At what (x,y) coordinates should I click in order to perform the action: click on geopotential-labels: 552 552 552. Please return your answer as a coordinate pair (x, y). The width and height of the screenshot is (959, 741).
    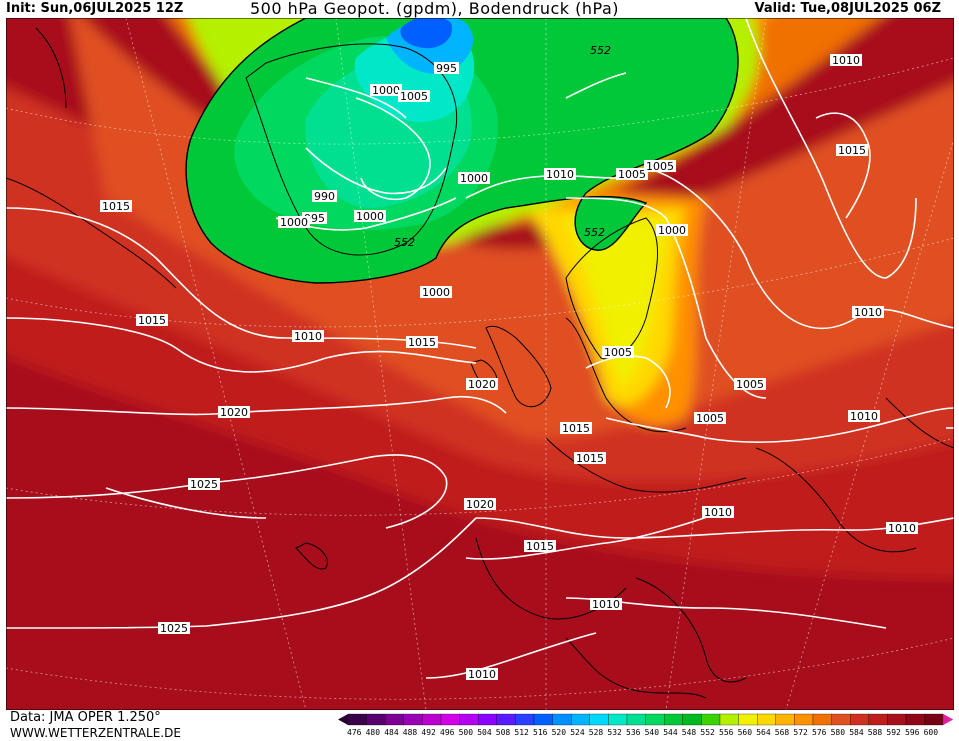
    Looking at the image, I should click on (502, 146).